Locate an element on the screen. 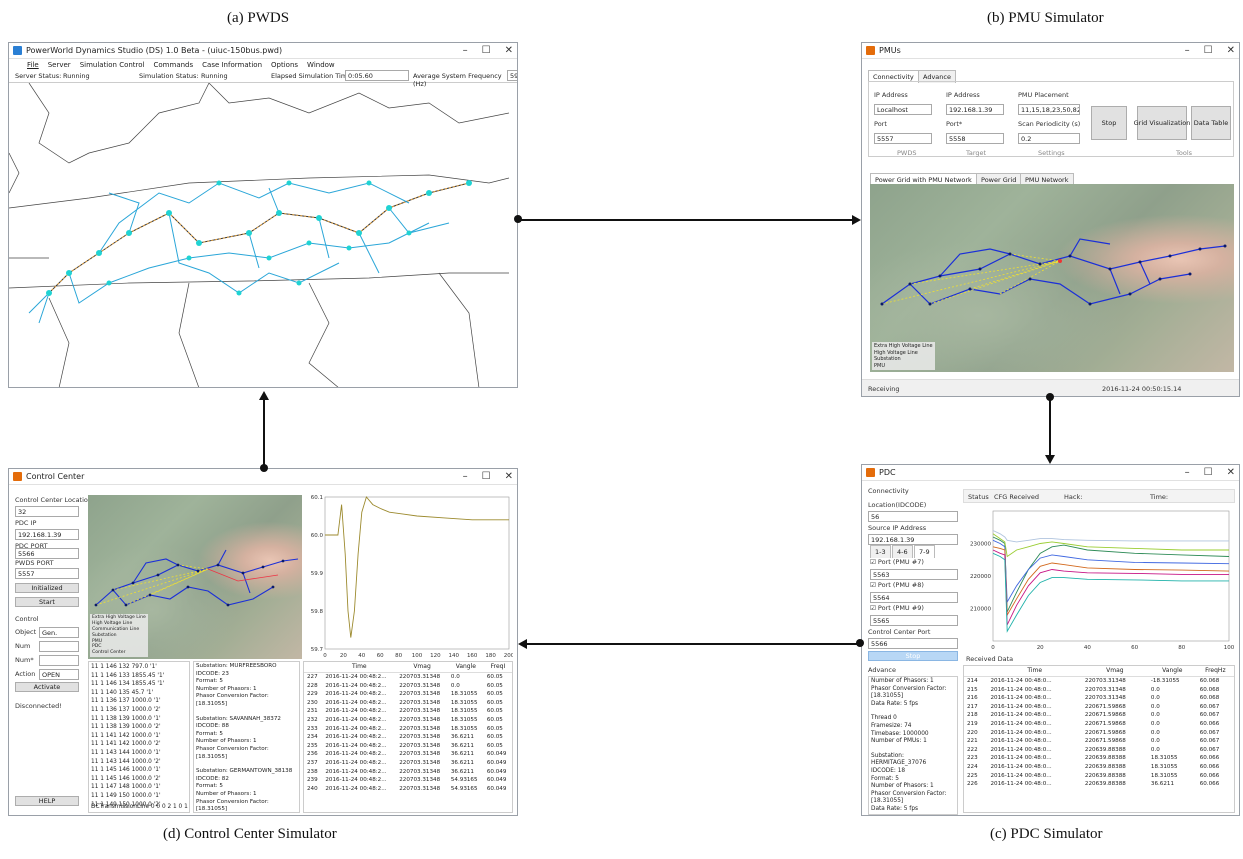 This screenshot has width=1243, height=859. source-ip-input: 192.168.1.39 is located at coordinates (913, 539).